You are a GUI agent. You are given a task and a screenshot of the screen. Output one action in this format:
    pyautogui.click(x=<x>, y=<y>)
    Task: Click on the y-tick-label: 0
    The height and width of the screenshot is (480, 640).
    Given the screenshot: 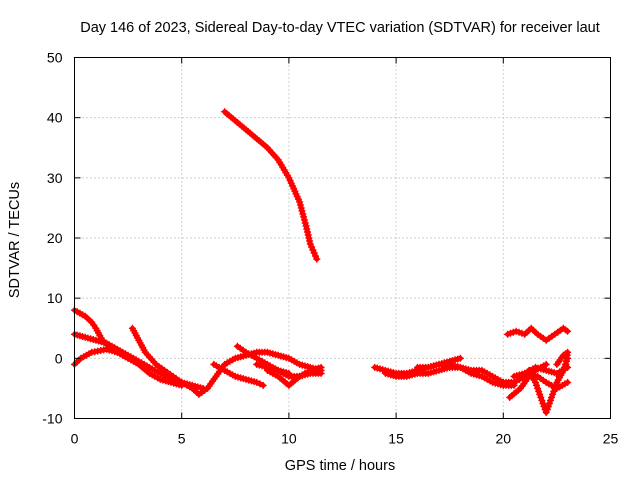 What is the action you would take?
    pyautogui.click(x=59, y=358)
    